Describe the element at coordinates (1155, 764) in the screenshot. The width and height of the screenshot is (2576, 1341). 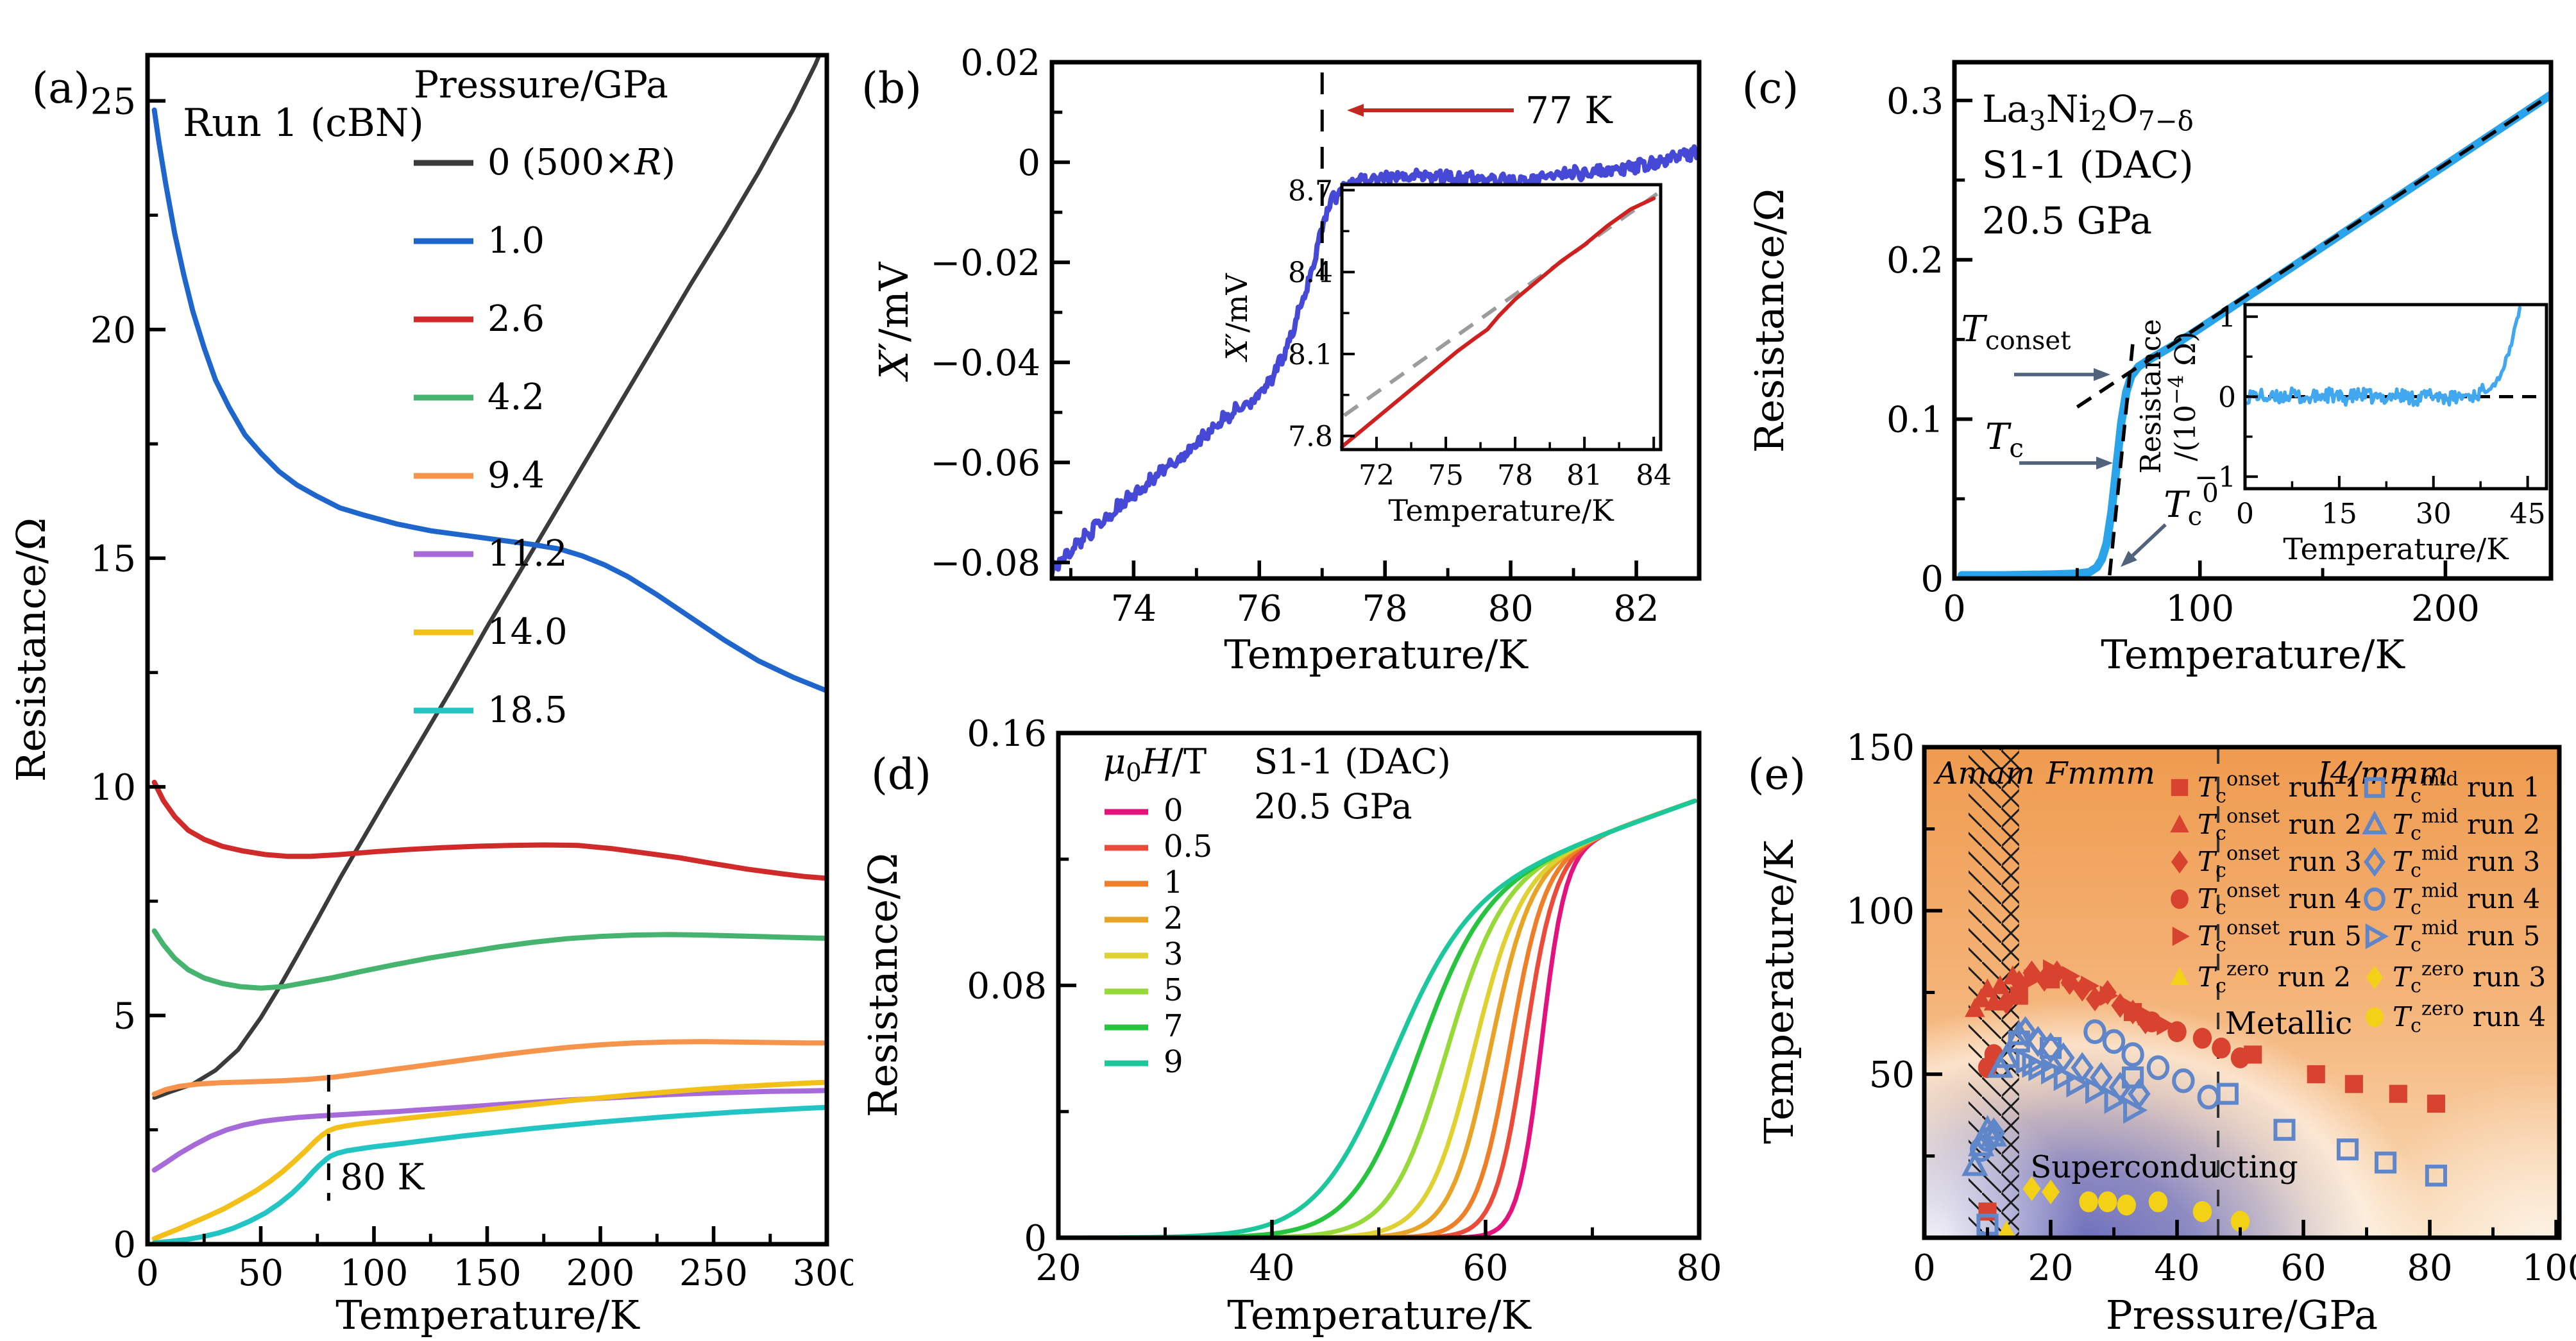
I see `legend-title: μ0H/T` at that location.